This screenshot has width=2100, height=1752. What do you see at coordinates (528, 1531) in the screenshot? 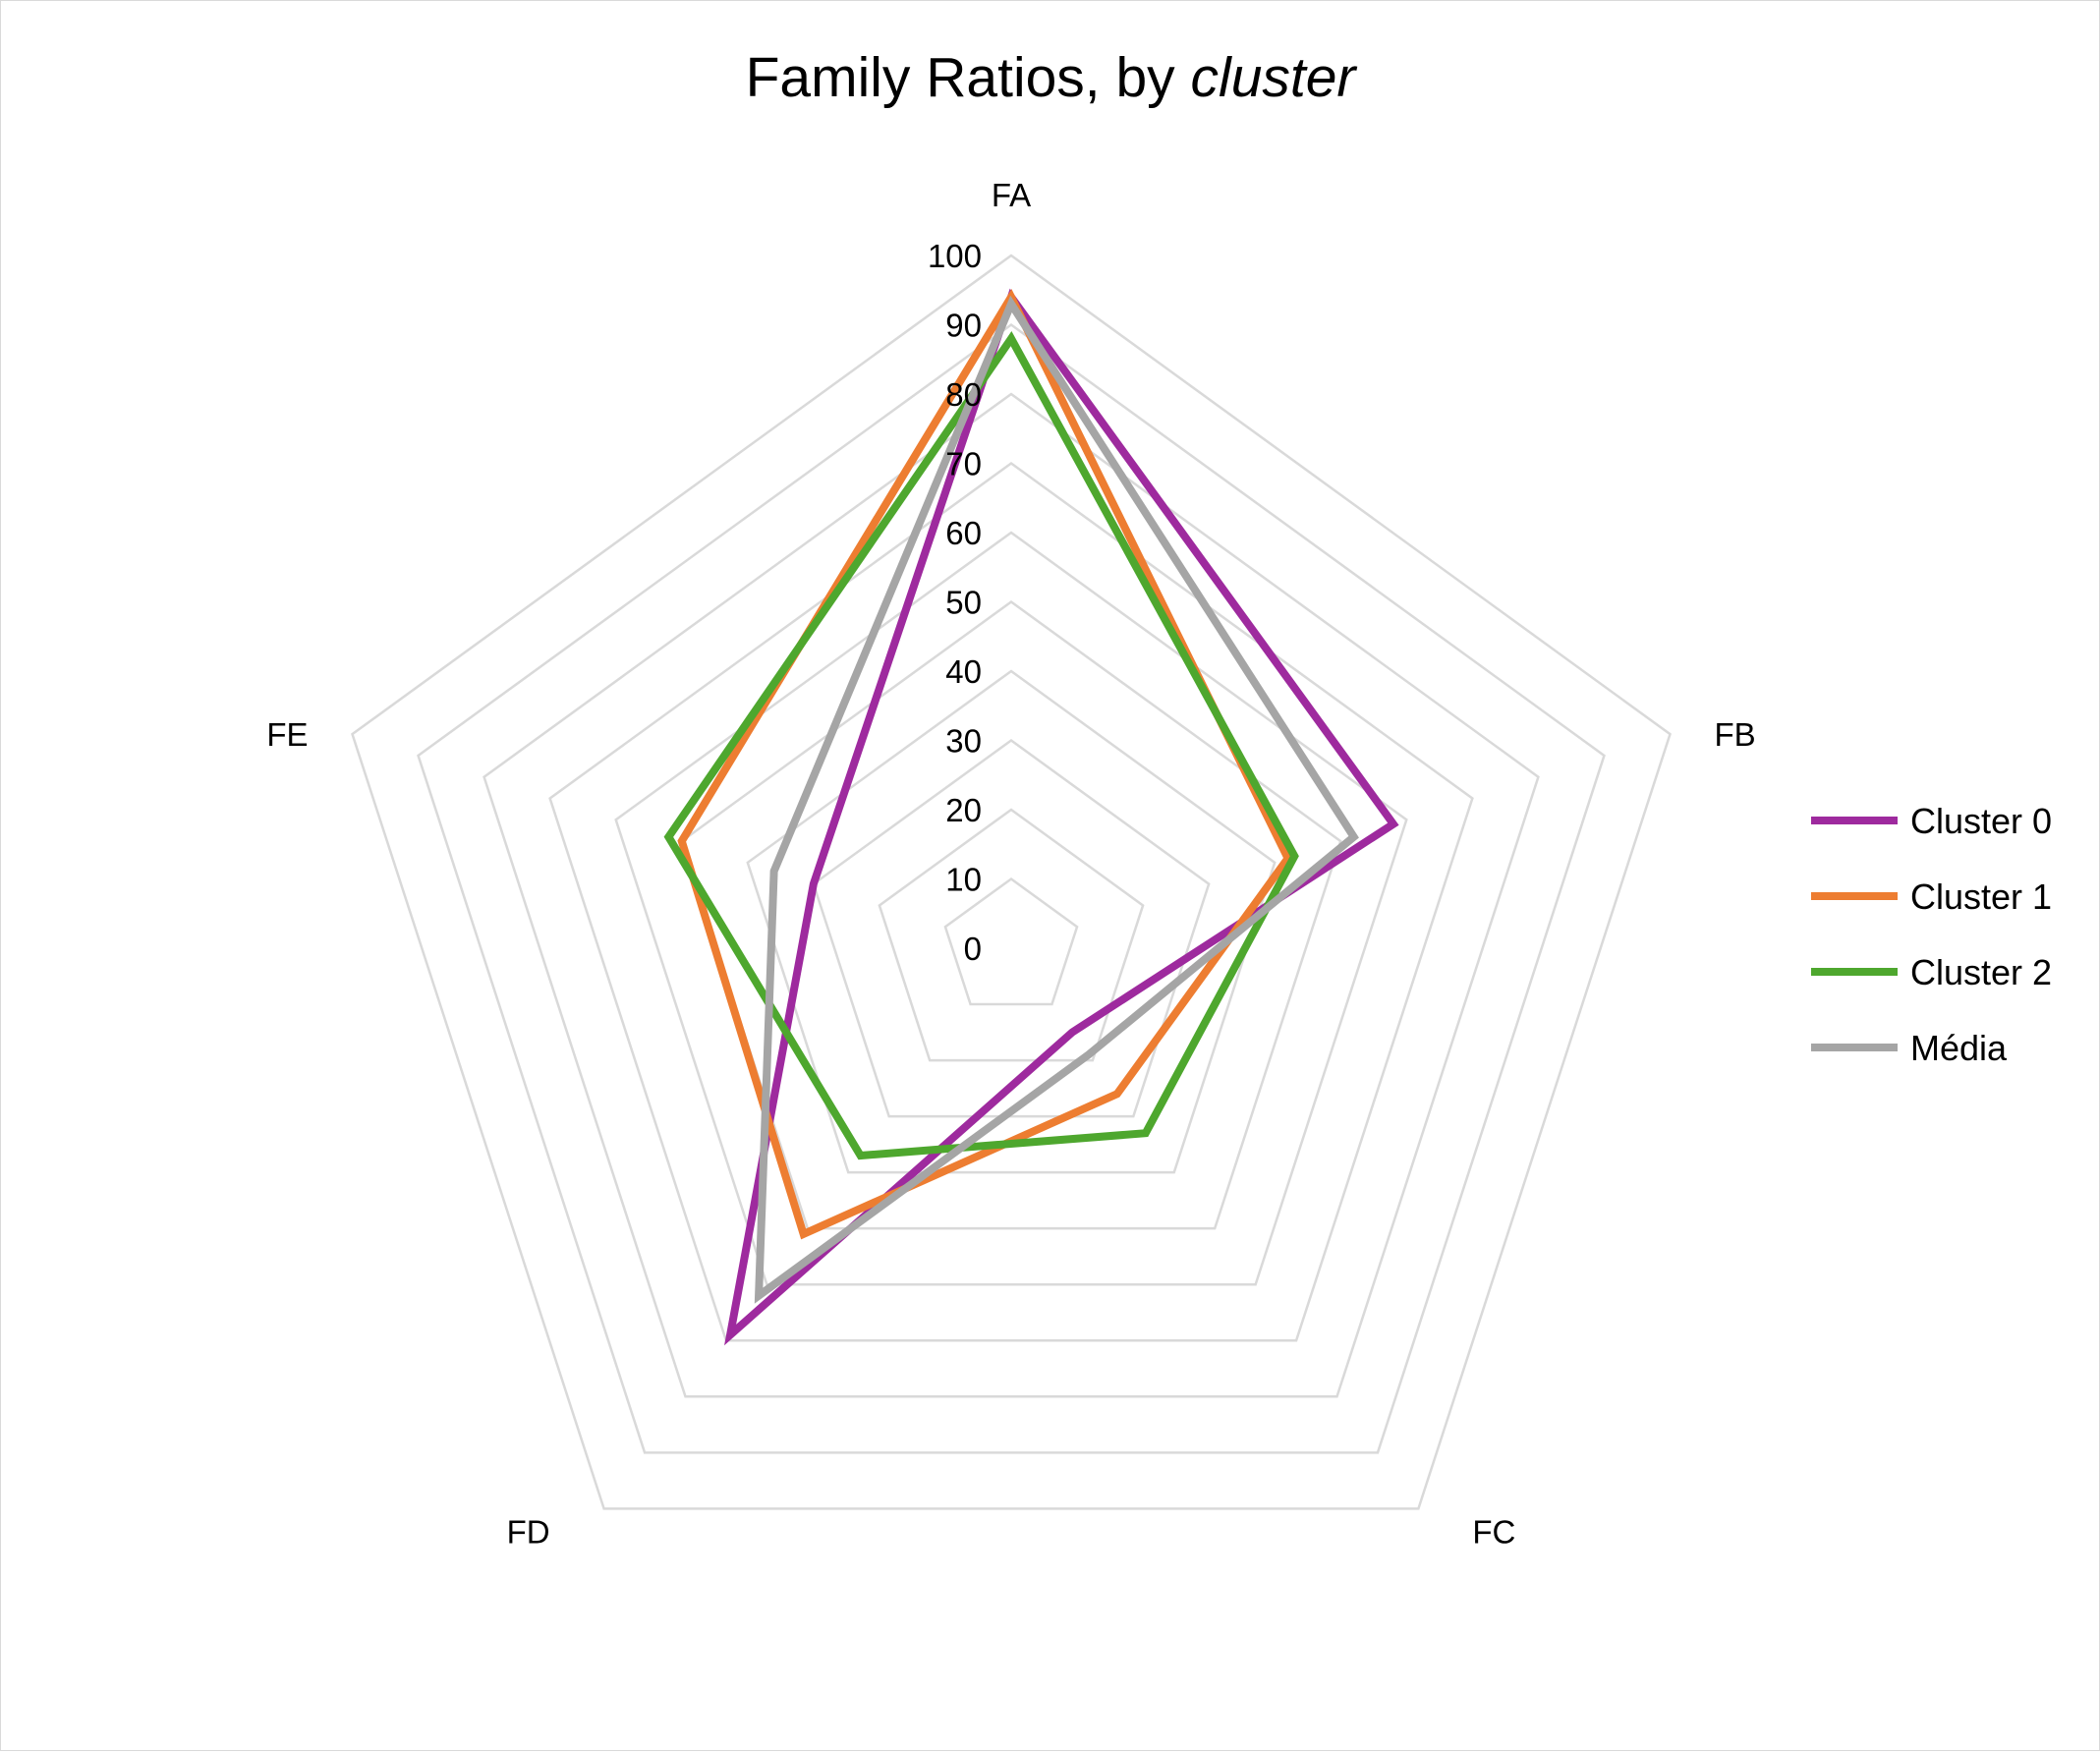
I see `axis-label-fd: FD` at bounding box center [528, 1531].